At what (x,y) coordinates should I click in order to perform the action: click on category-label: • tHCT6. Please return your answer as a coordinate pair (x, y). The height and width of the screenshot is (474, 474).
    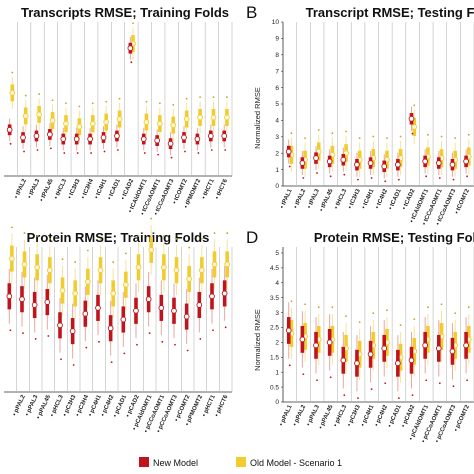
    Looking at the image, I should click on (222, 189).